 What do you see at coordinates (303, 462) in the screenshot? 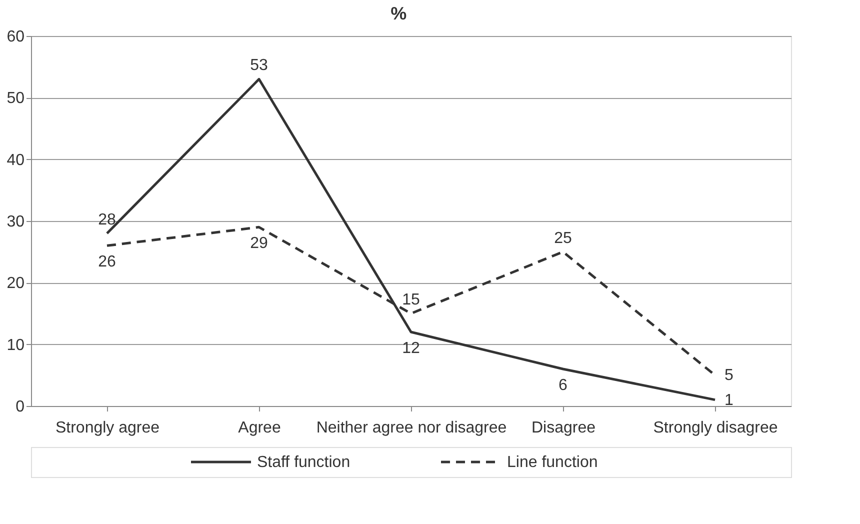
I see `legend-label: Staff function` at bounding box center [303, 462].